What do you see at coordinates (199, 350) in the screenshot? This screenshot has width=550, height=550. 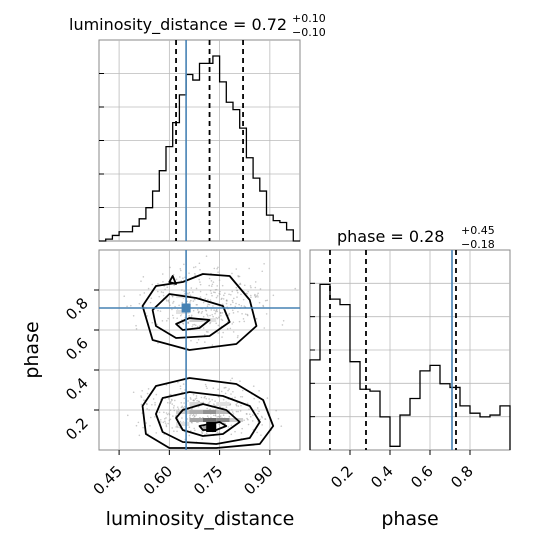 I see `joint-density-panel` at bounding box center [199, 350].